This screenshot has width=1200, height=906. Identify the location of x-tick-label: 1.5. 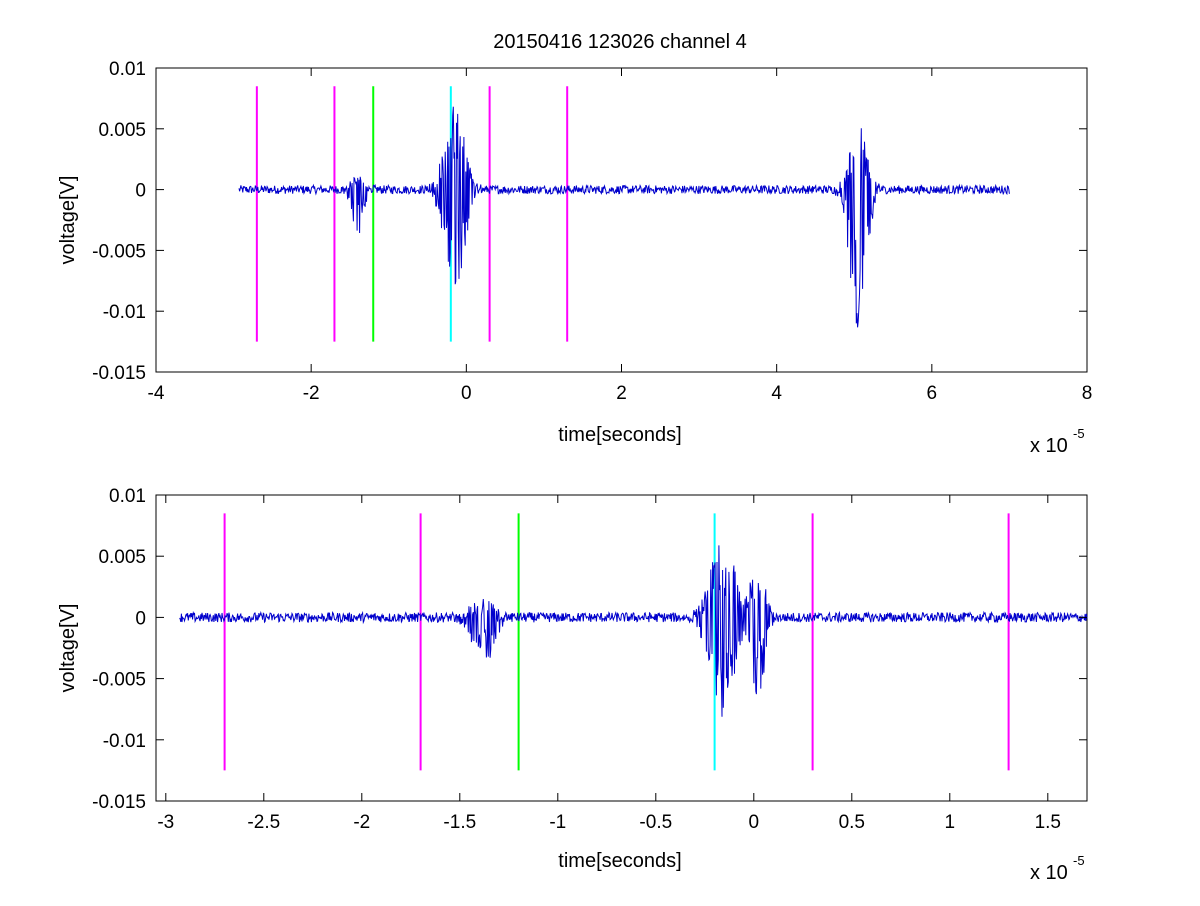
(1048, 822).